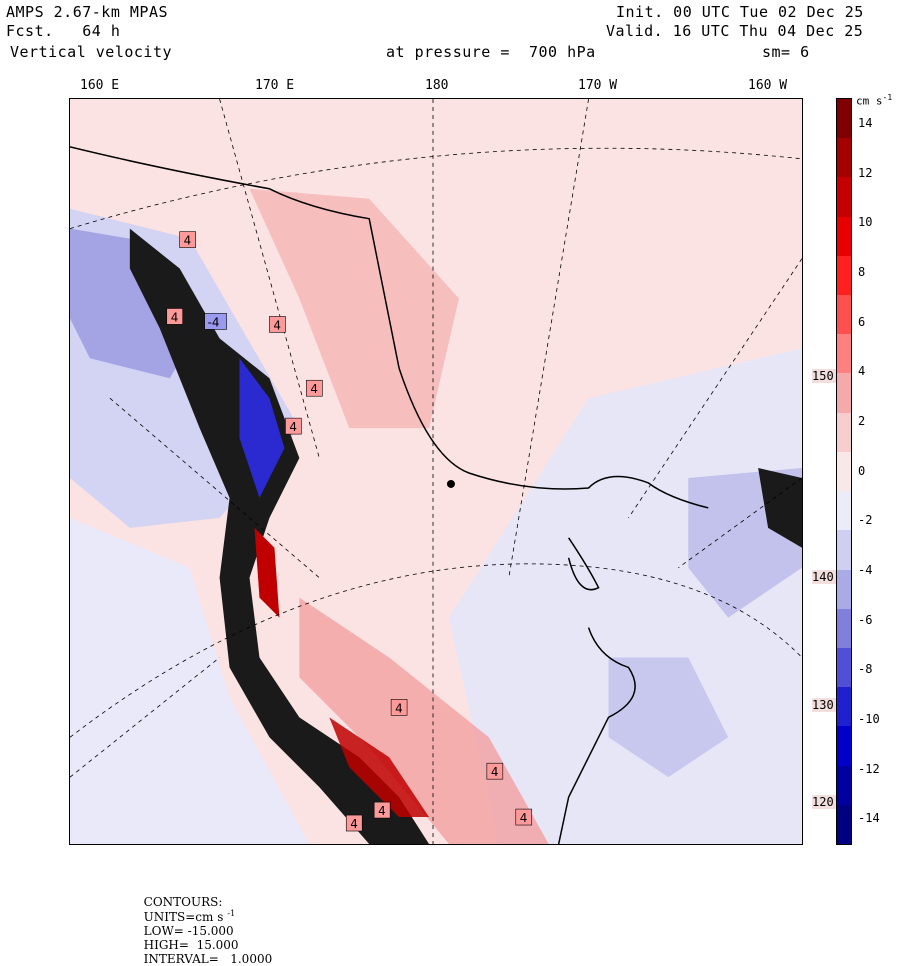 The height and width of the screenshot is (966, 900). I want to click on forecast-hour: Fcst. 64 h, so click(63, 31).